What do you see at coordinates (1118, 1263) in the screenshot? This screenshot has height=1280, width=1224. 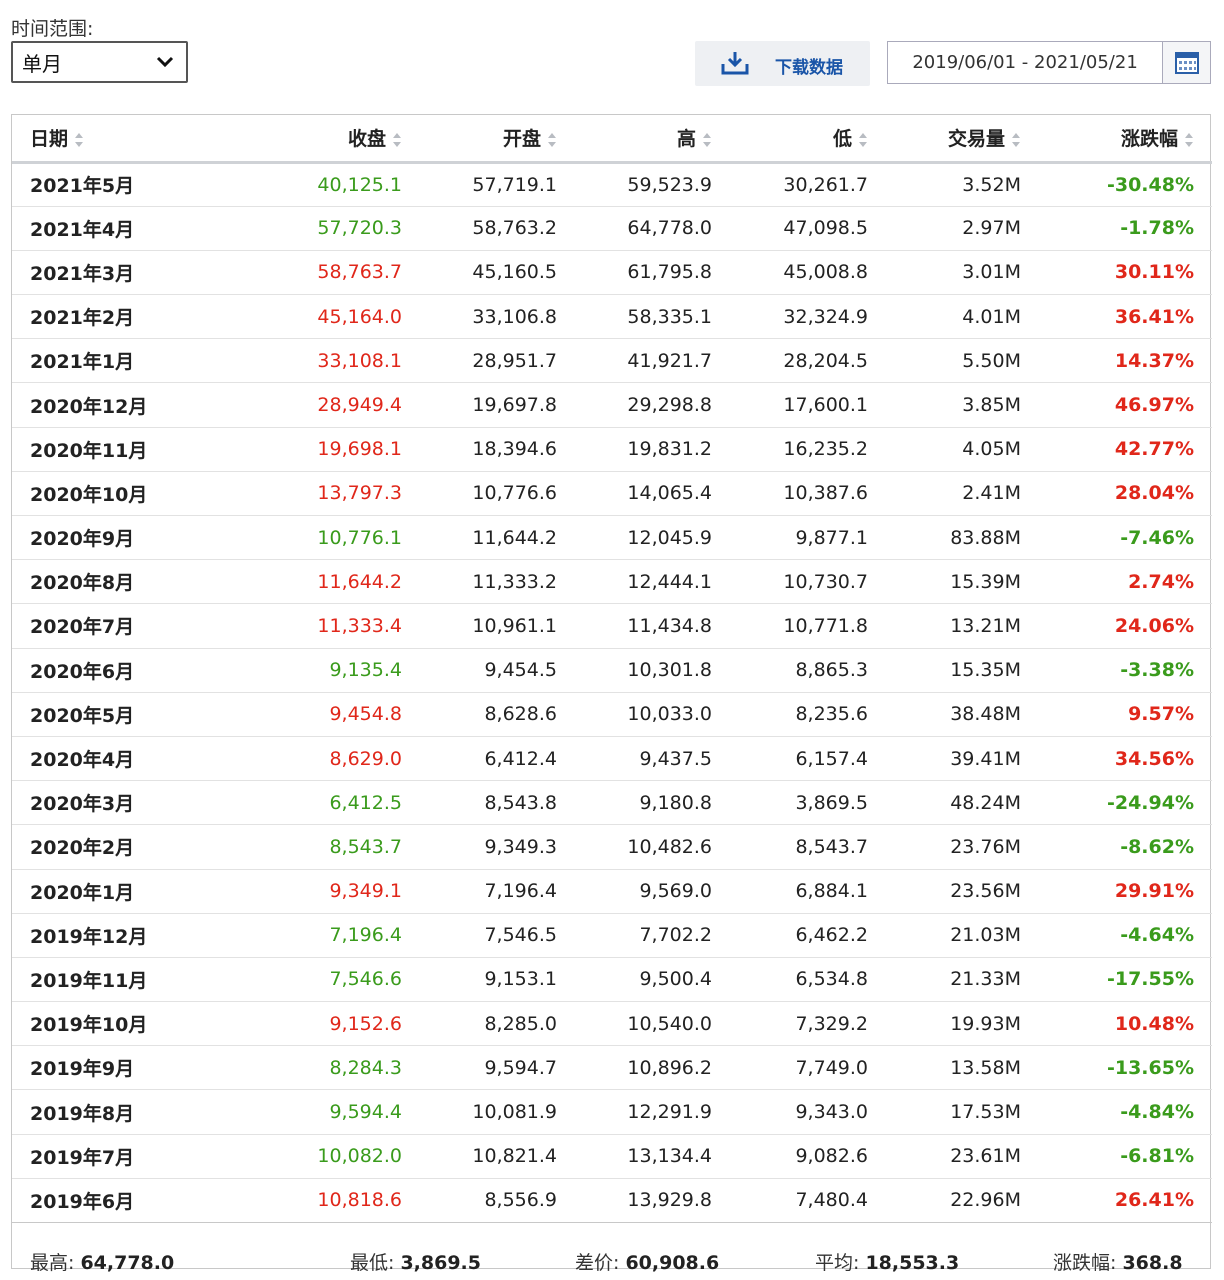 I see `summary-change: 涨跌幅: 368.8` at bounding box center [1118, 1263].